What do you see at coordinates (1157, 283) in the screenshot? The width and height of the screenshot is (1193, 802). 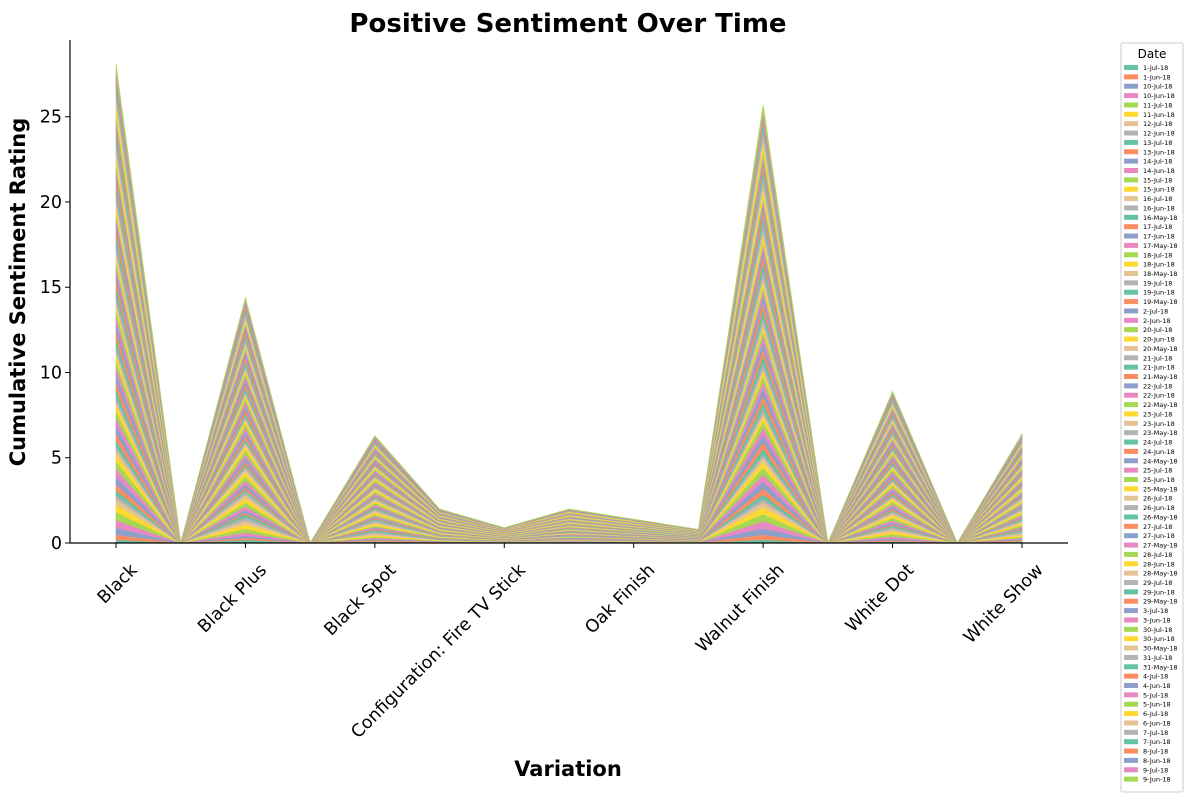 I see `legend-label: 19-Jul-18` at bounding box center [1157, 283].